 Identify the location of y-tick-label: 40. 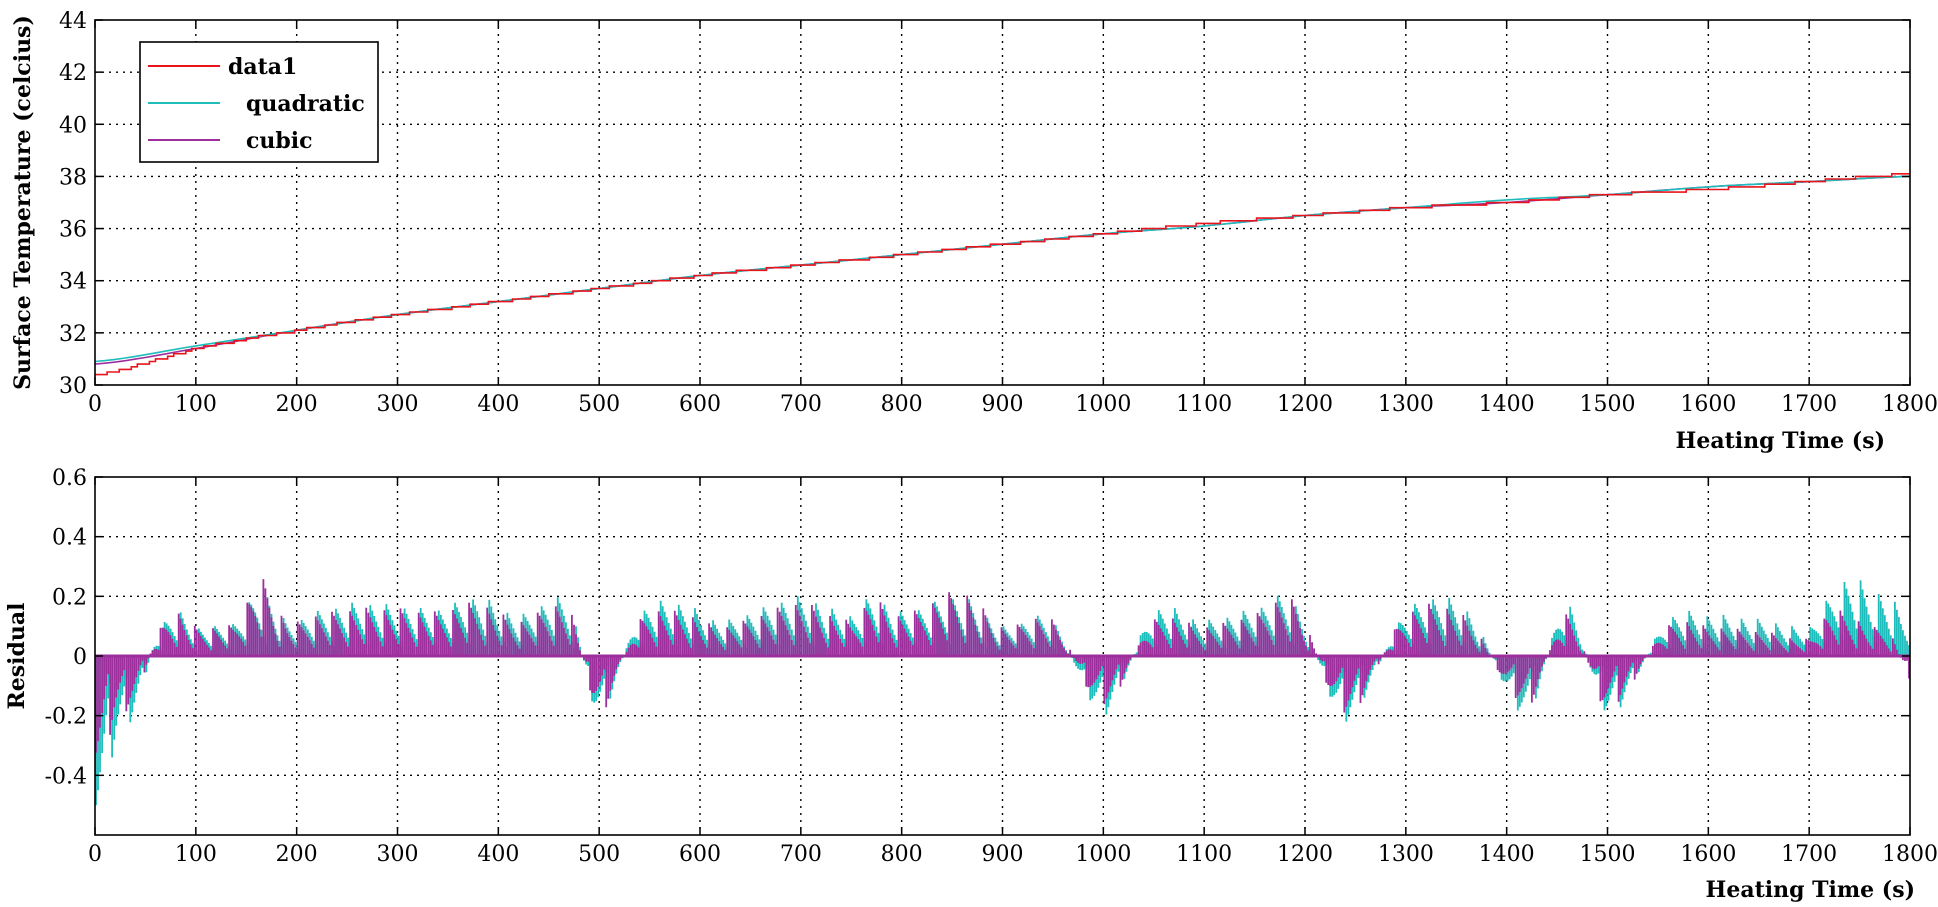
(73, 125).